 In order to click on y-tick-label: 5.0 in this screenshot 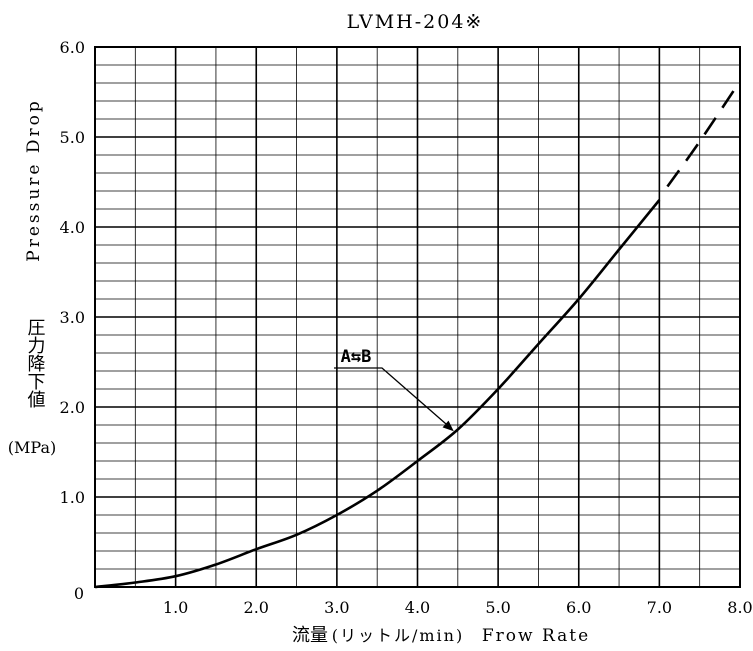, I will do `click(72, 137)`.